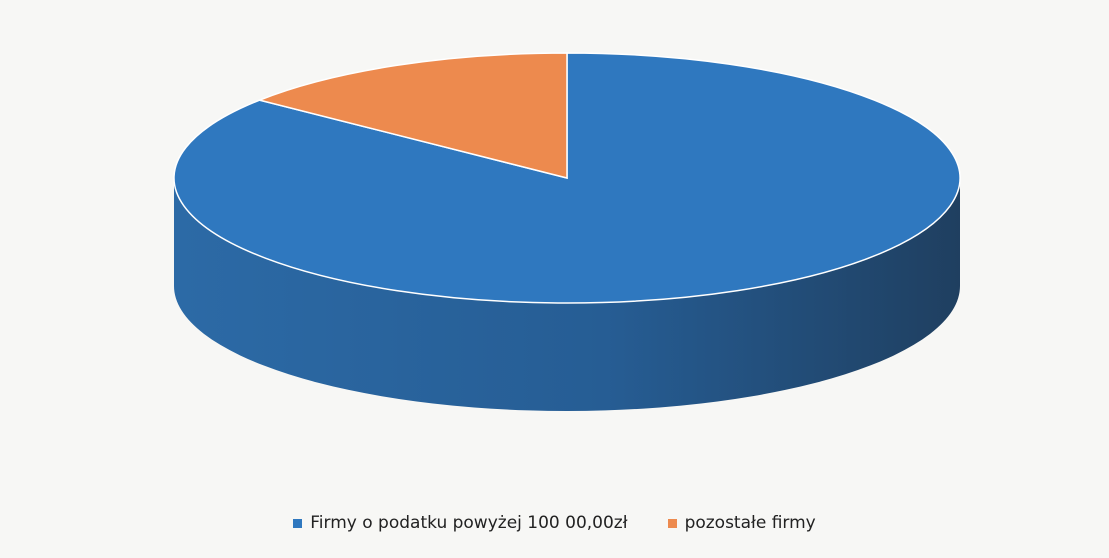 The height and width of the screenshot is (558, 1109). I want to click on legend-swatch-pozostale, so click(672, 523).